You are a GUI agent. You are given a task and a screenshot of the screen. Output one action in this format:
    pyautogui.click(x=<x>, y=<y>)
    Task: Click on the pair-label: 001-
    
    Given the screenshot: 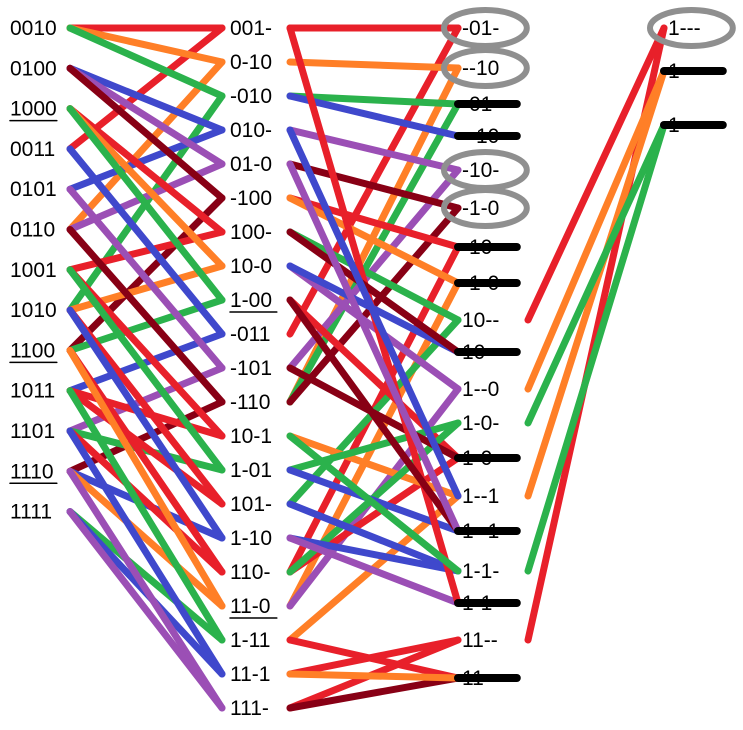 What is the action you would take?
    pyautogui.click(x=251, y=28)
    